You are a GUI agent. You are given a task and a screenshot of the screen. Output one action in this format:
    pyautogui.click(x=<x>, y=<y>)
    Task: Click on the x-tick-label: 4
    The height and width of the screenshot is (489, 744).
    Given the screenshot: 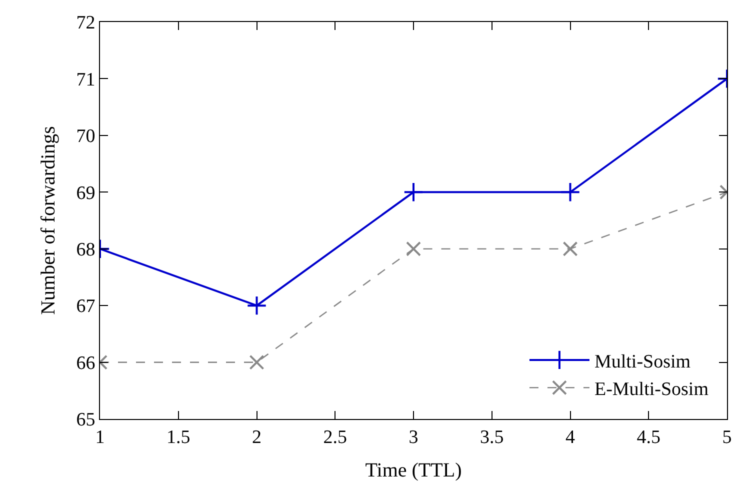 What is the action you would take?
    pyautogui.click(x=571, y=437)
    